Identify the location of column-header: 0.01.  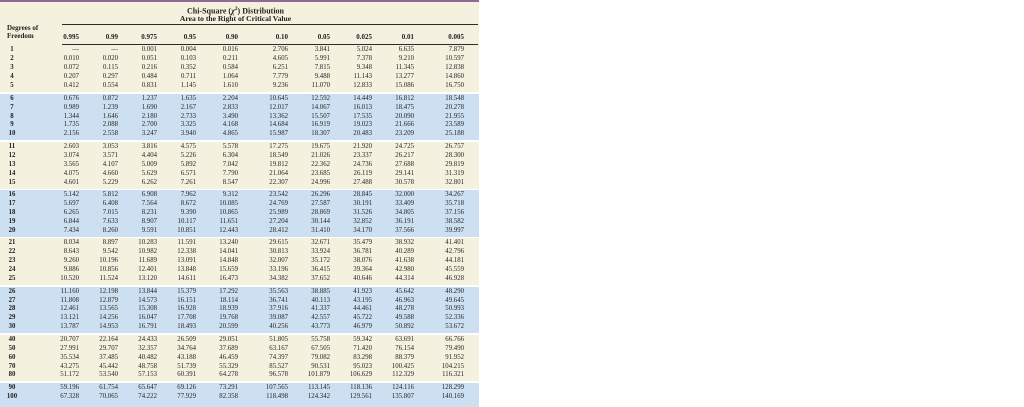
(407, 37).